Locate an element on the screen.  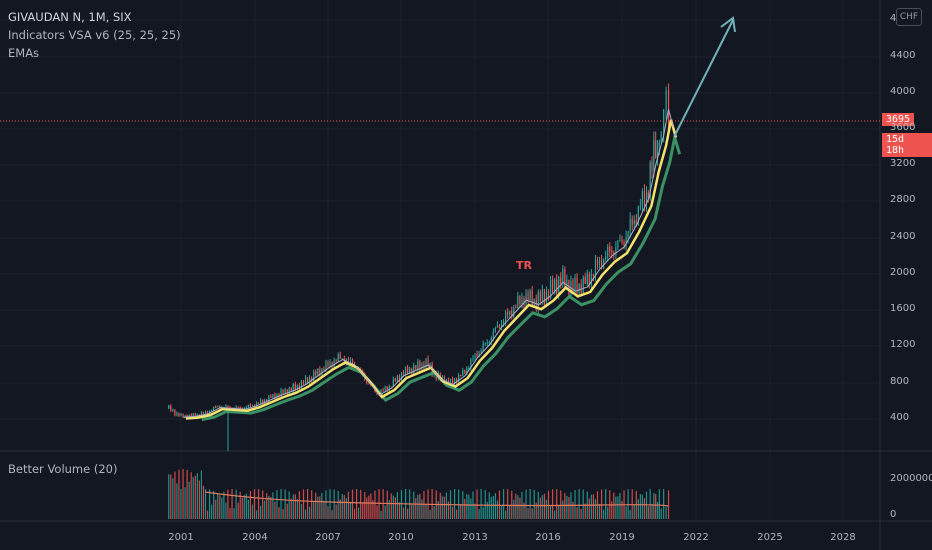
price-tick-label: 1600 is located at coordinates (903, 308).